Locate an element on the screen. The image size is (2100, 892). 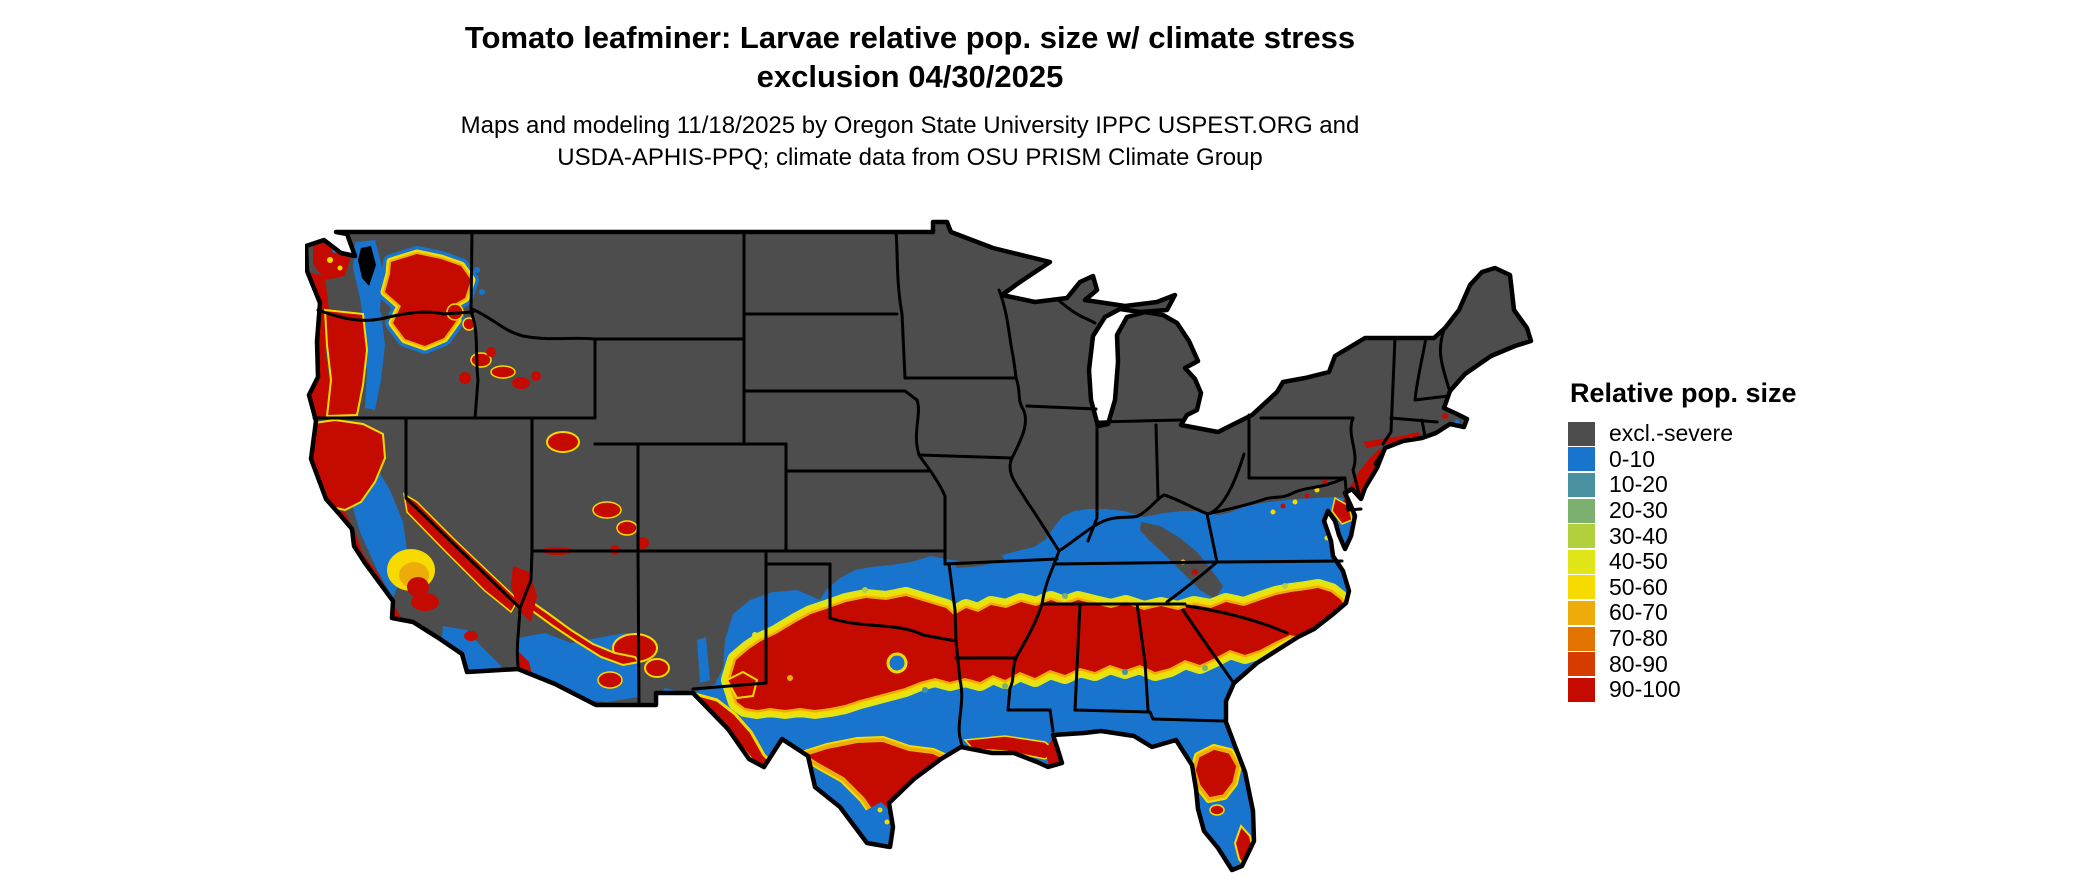
legend-item-label: excl.-severe is located at coordinates (1671, 433).